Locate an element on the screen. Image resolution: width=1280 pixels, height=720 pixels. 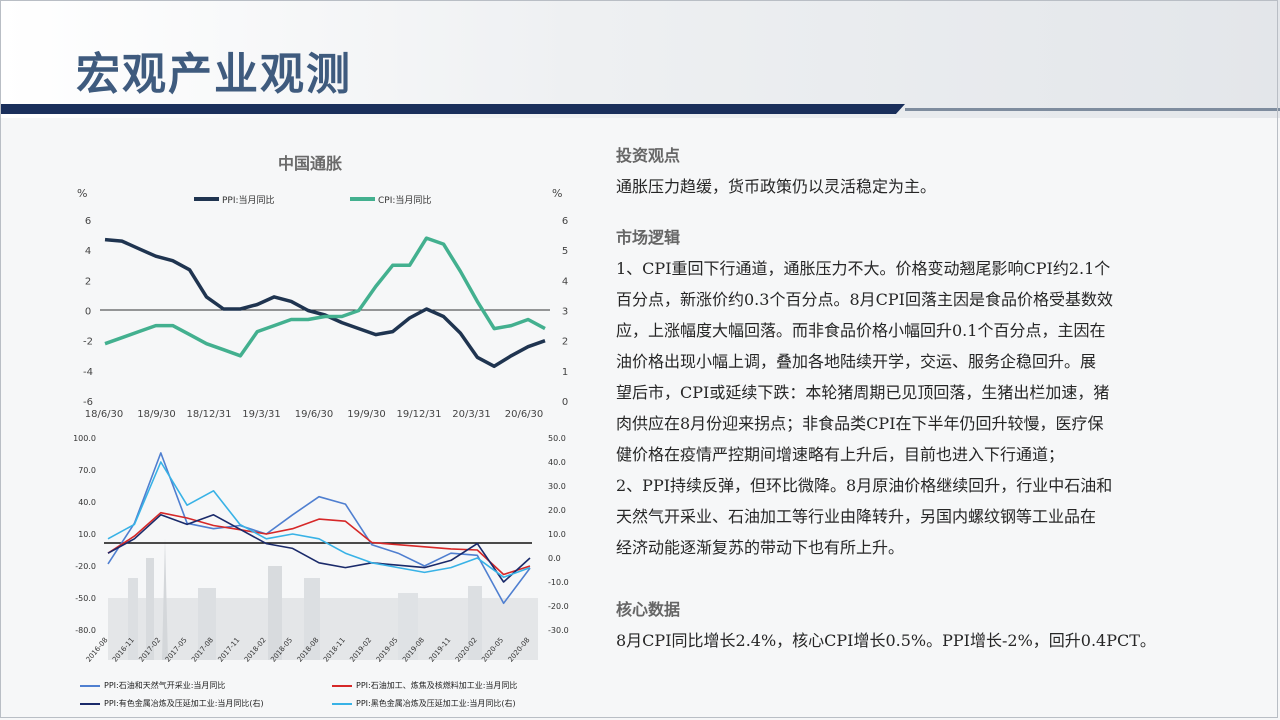
chart2-right-axis: 50.0 40.0 30.0 20.0 10.0 0.0 -10.0 -20.0 -30.0 is located at coordinates (558, 534).